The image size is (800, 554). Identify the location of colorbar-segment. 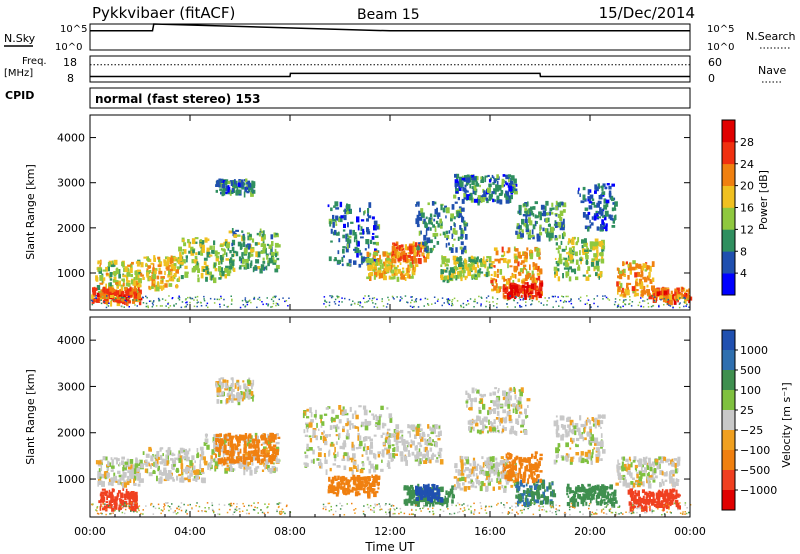
(728, 262).